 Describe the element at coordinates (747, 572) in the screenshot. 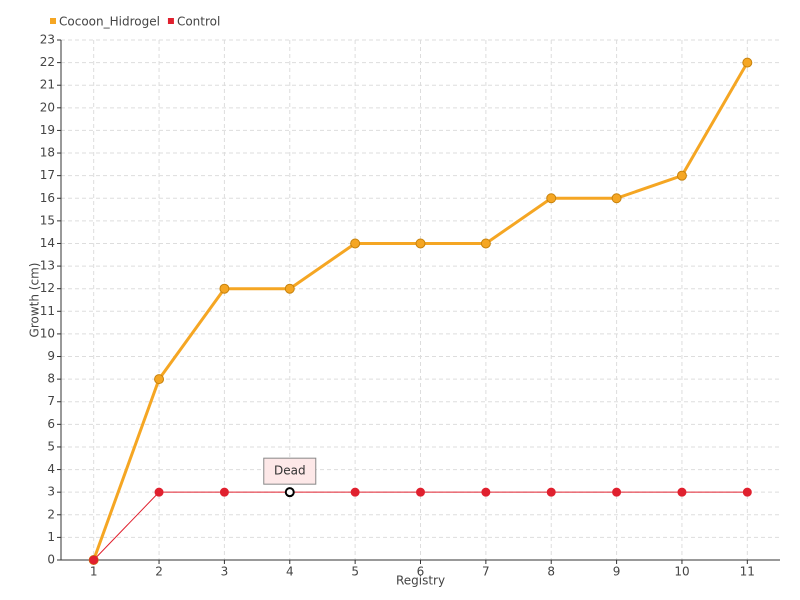

I see `x-tick-label: 11` at that location.